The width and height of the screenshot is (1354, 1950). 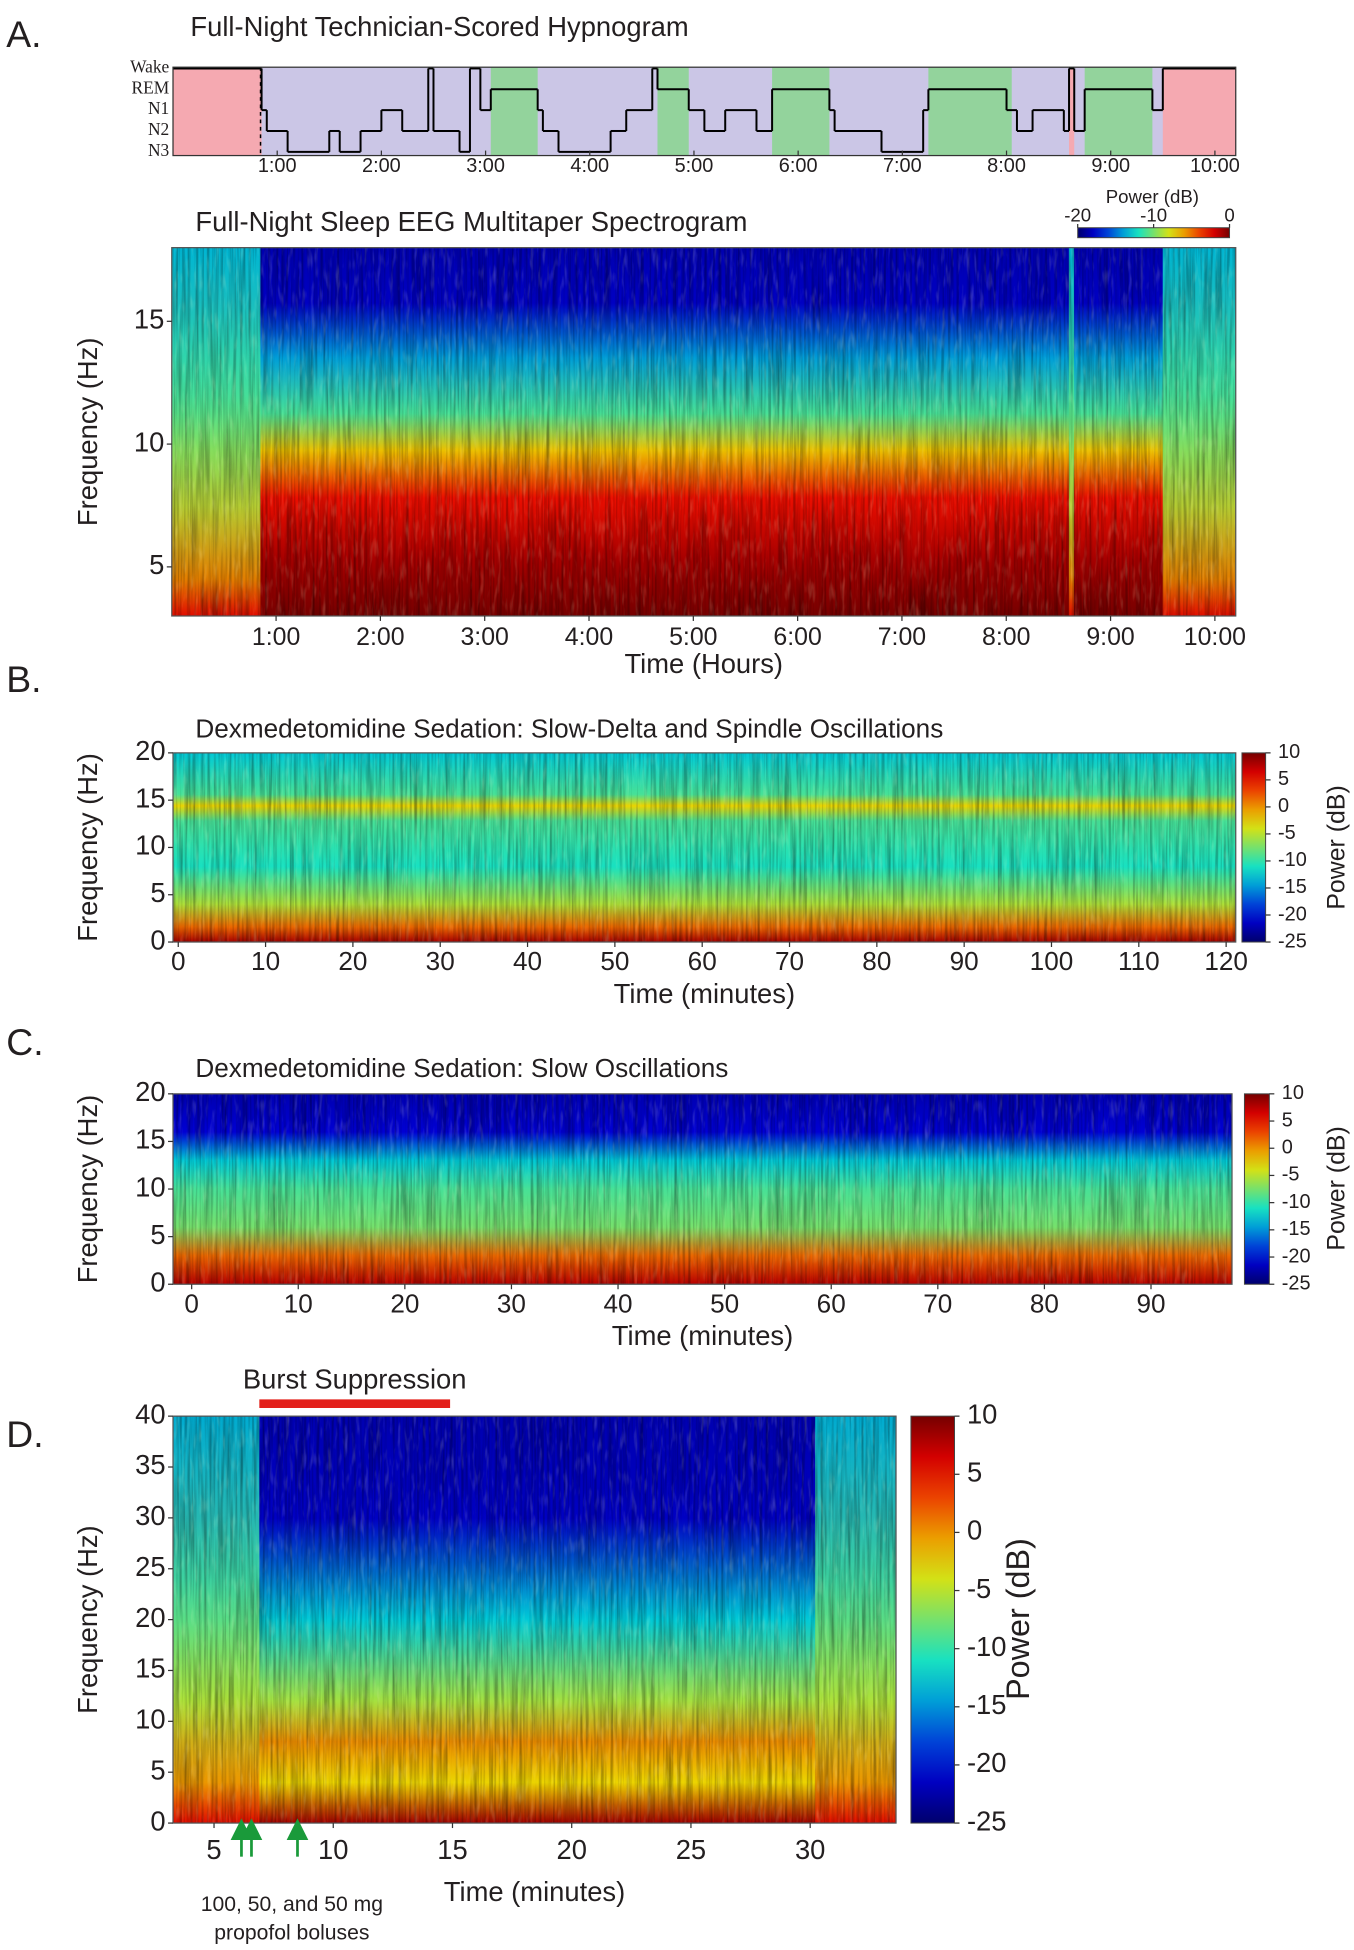 I want to click on x-tick-label: 70, so click(x=937, y=1303).